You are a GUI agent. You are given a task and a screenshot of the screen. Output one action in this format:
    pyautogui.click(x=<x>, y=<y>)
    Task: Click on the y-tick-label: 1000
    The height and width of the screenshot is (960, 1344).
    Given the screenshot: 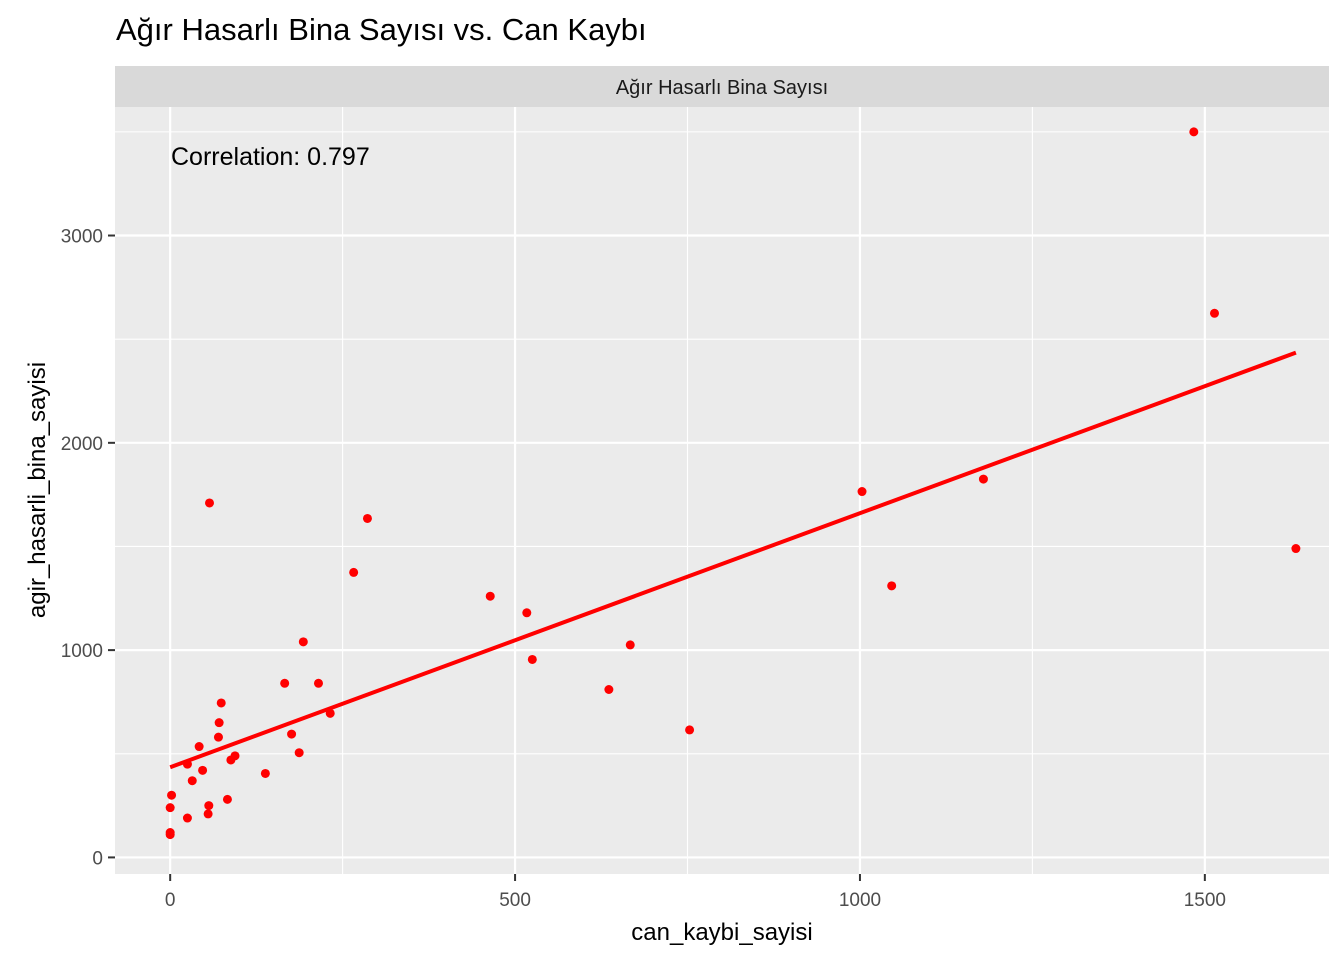 What is the action you would take?
    pyautogui.click(x=82, y=651)
    